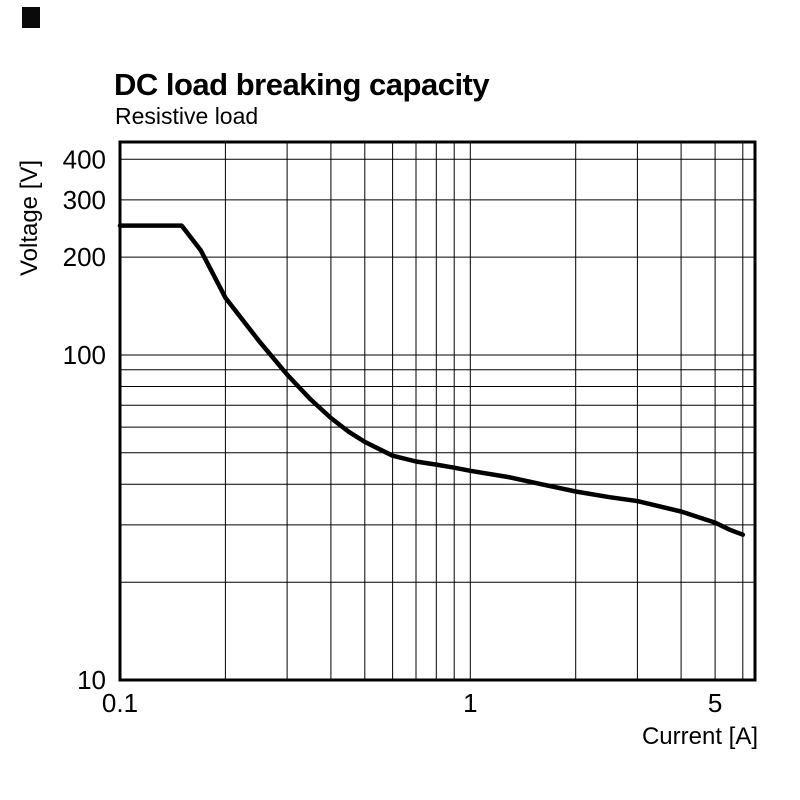 This screenshot has height=800, width=800. Describe the element at coordinates (302, 84) in the screenshot. I see `chart-title: DC load breaking capacity` at that location.